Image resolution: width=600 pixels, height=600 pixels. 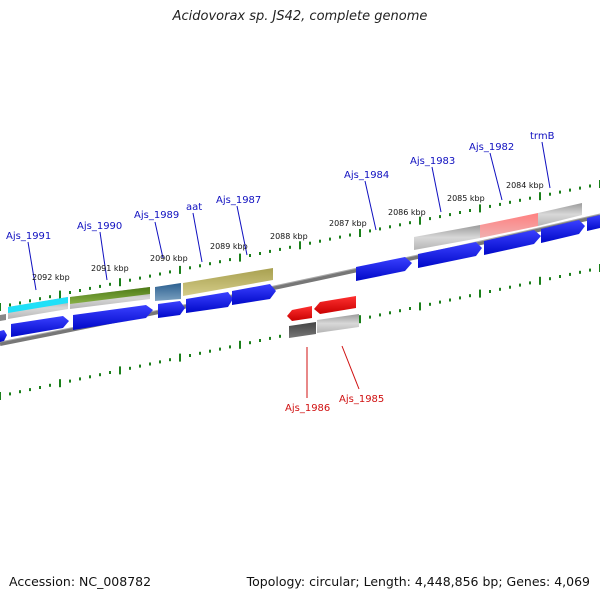 I want to click on feature-block-cyan-top, so click(x=38, y=305).